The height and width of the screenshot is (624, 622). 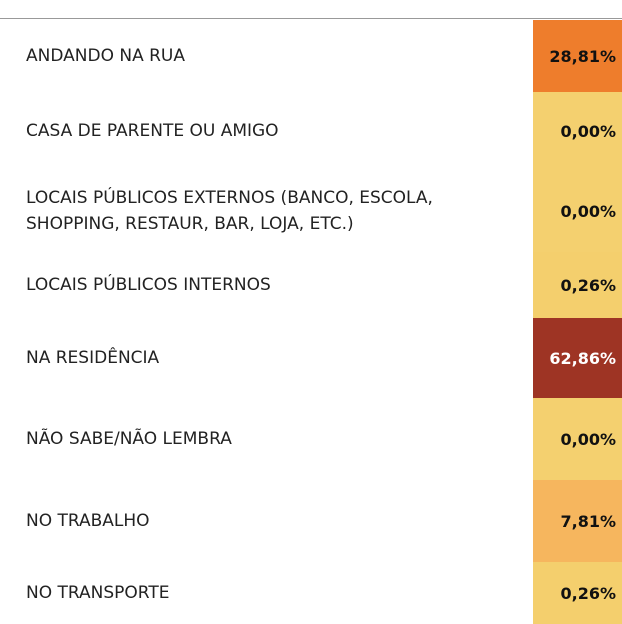 What do you see at coordinates (311, 56) in the screenshot?
I see `table-row: ANDANDO NA RUA 28,81%` at bounding box center [311, 56].